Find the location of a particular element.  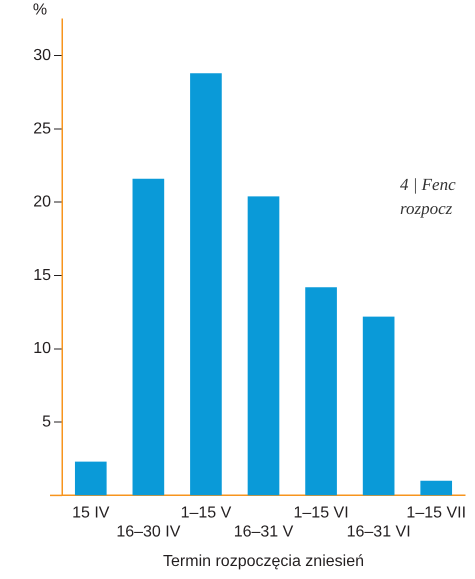

x-tick-label: 1–15 VII is located at coordinates (436, 513).